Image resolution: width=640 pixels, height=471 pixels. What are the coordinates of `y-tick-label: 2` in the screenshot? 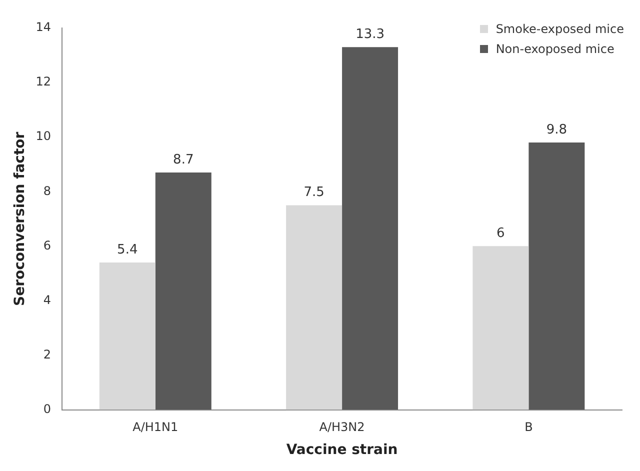 It's located at (47, 354).